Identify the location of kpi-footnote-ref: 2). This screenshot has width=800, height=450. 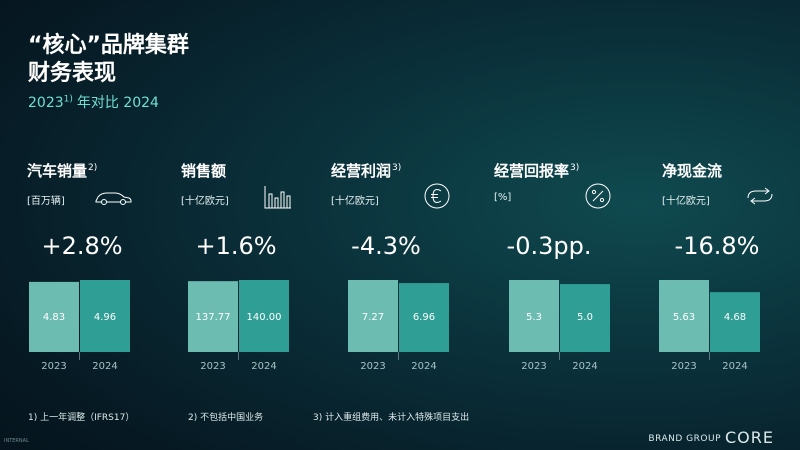
(93, 168).